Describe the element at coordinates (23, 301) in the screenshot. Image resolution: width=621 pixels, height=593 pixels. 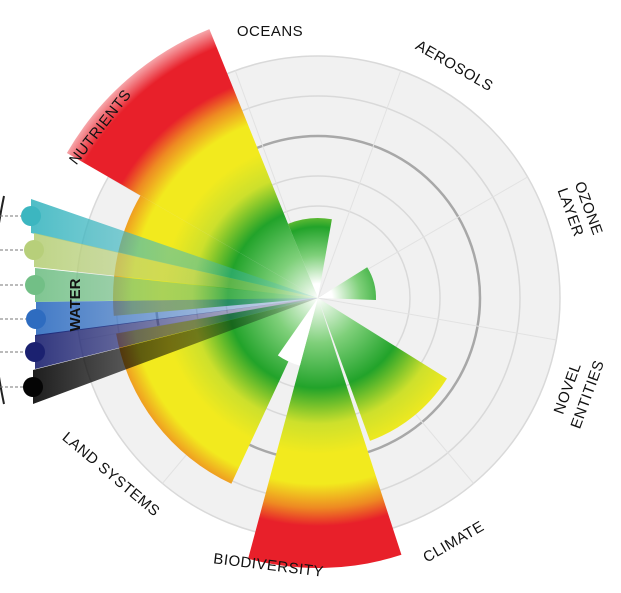
I see `water-dots` at that location.